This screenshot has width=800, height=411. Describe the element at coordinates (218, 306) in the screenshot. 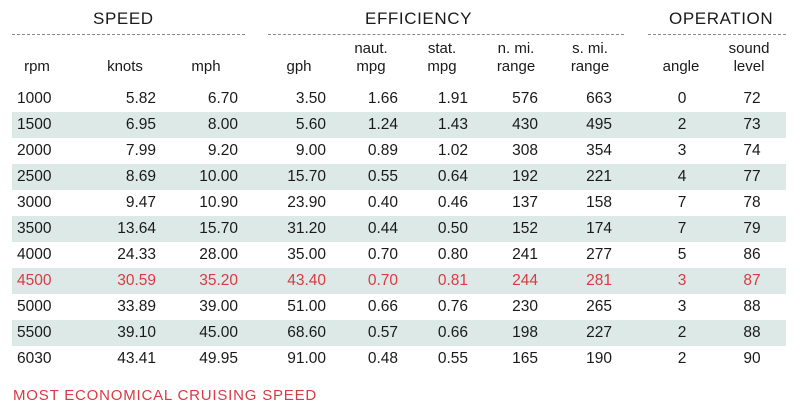

I see `cell-mph: 39.00` at that location.